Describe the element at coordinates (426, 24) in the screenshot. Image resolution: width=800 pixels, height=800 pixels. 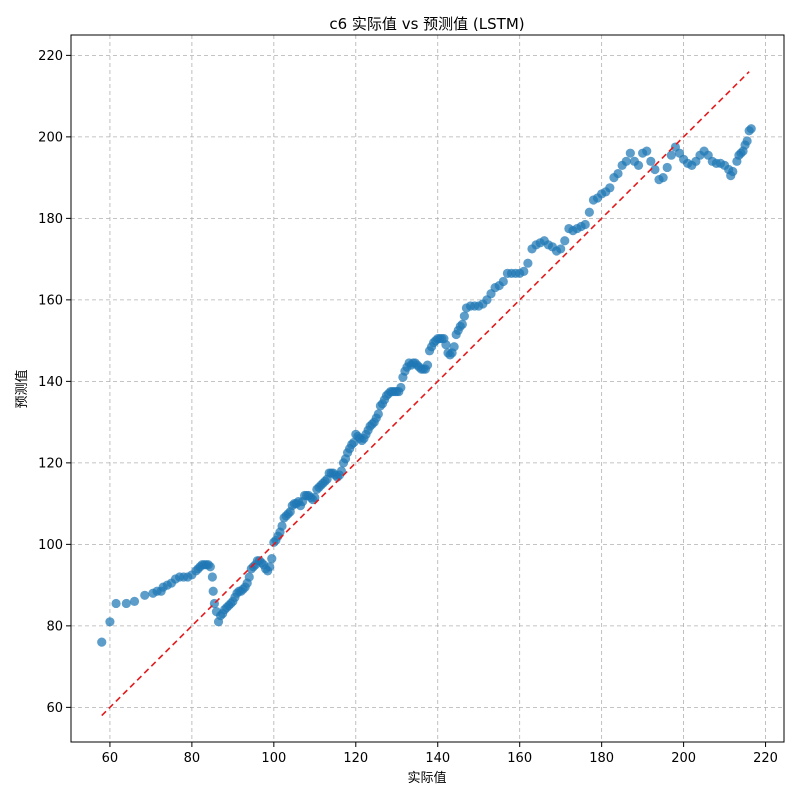
I see `chart-title: c6 实际值 vs 预测值 (LSTM)` at that location.